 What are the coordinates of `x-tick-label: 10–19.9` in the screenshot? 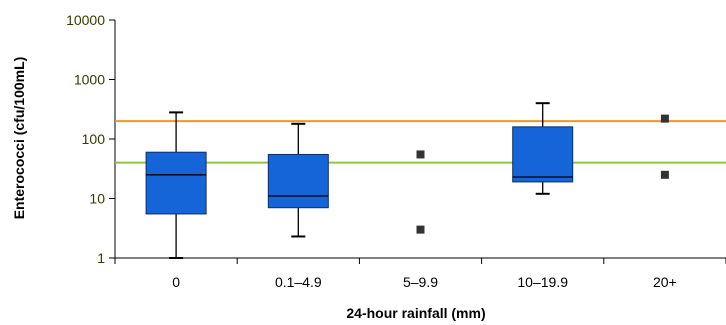 It's located at (542, 282).